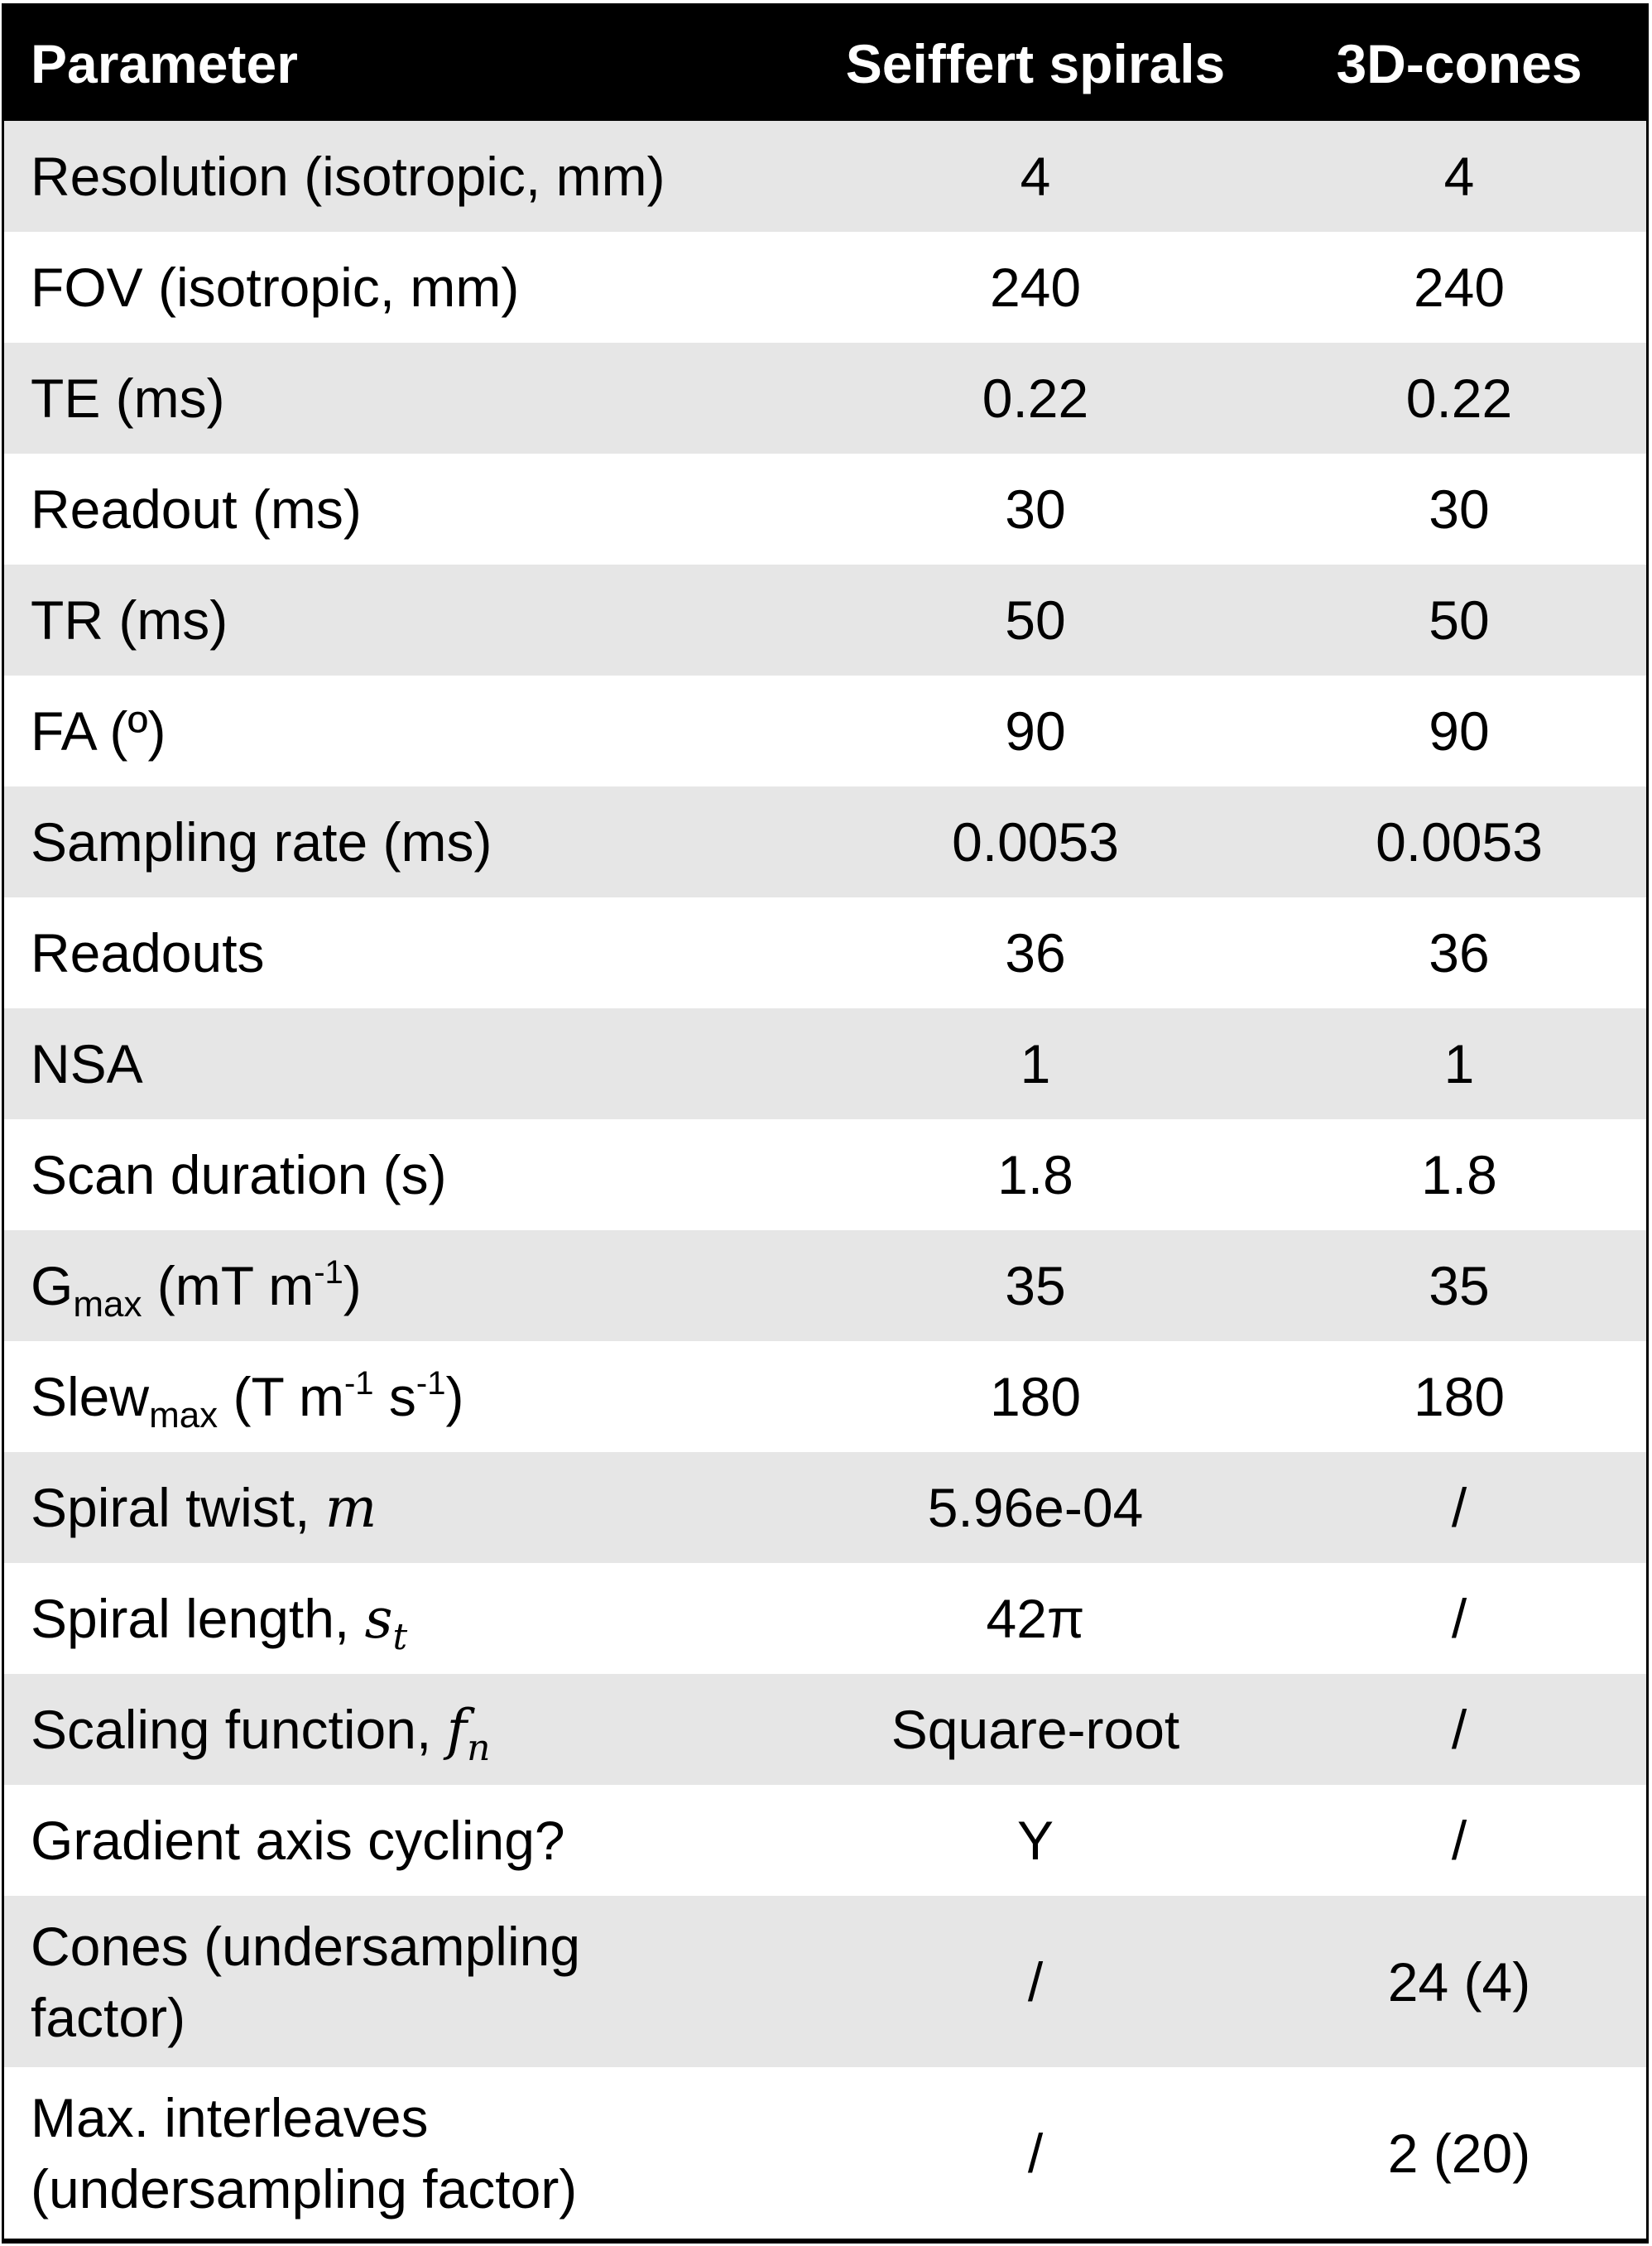 Image resolution: width=1652 pixels, height=2246 pixels. I want to click on seiffert-spirals-value: 50, so click(1035, 620).